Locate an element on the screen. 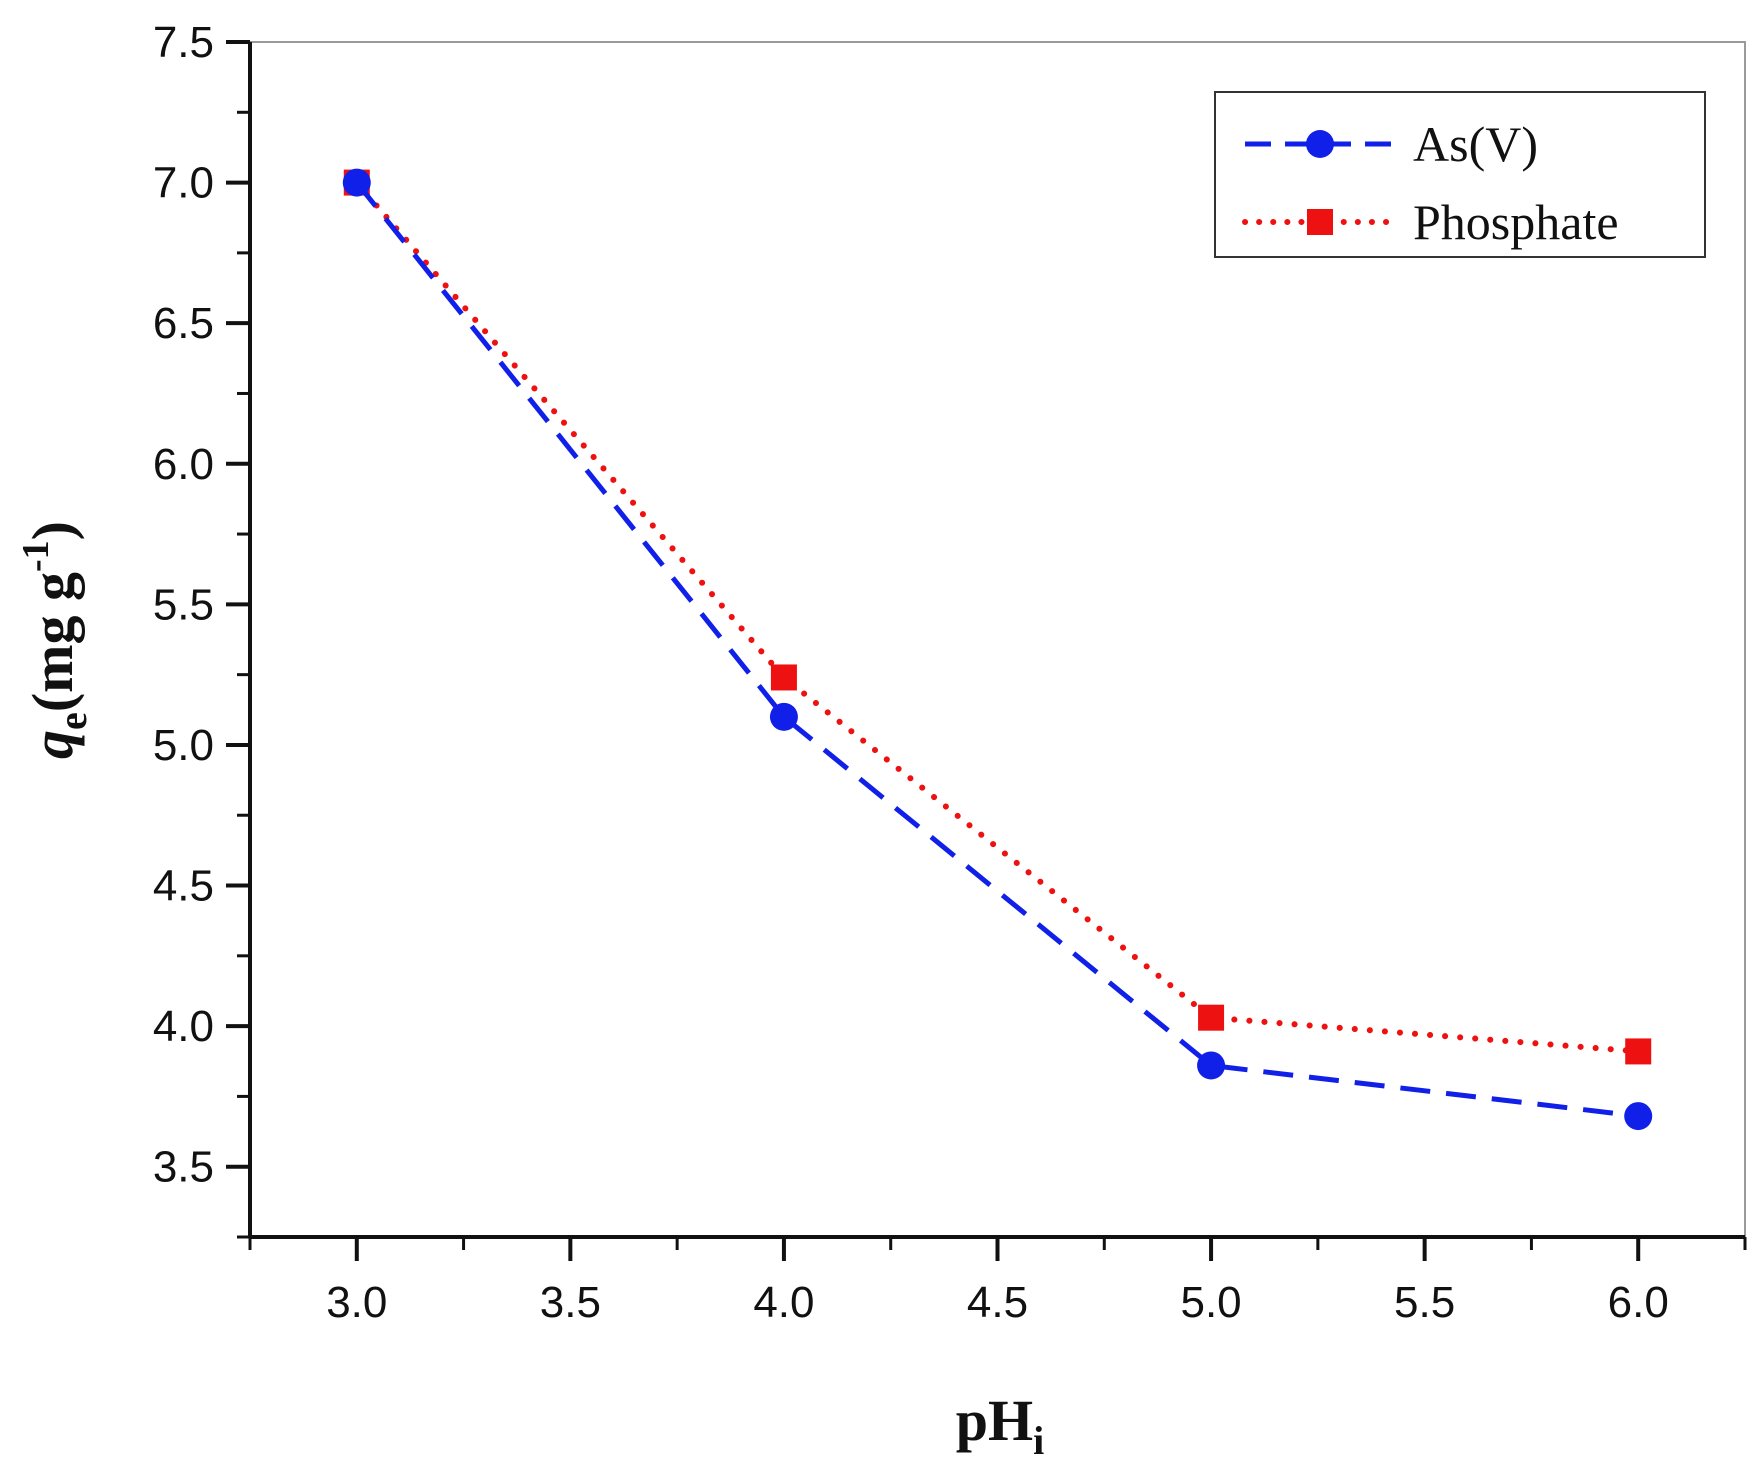 The width and height of the screenshot is (1763, 1471). y-tick-label: 3.5 is located at coordinates (183, 1167).